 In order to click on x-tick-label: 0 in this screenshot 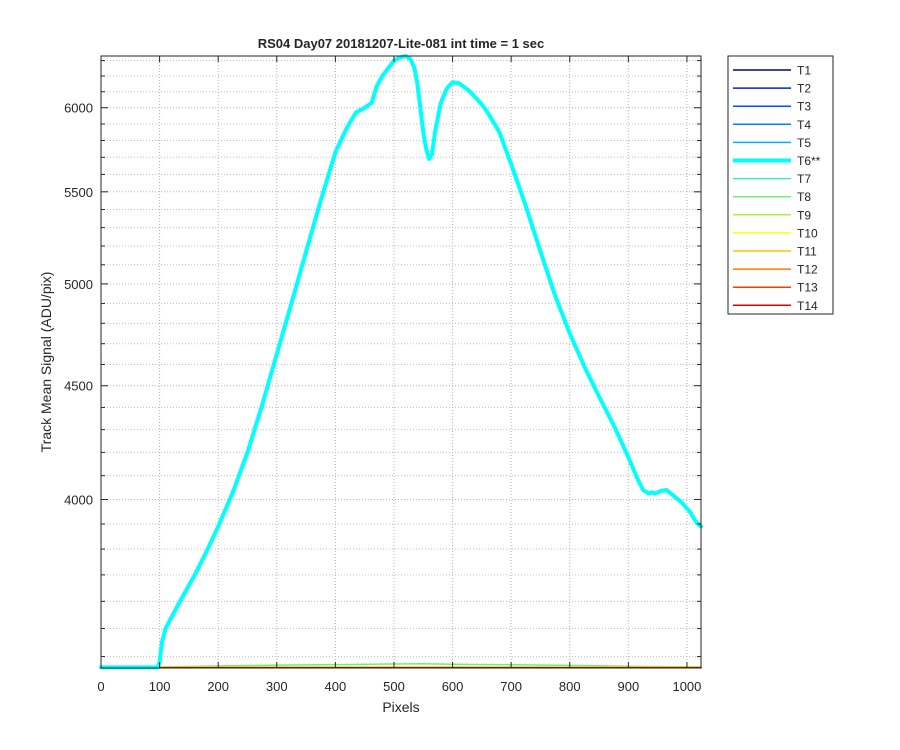, I will do `click(100, 686)`.